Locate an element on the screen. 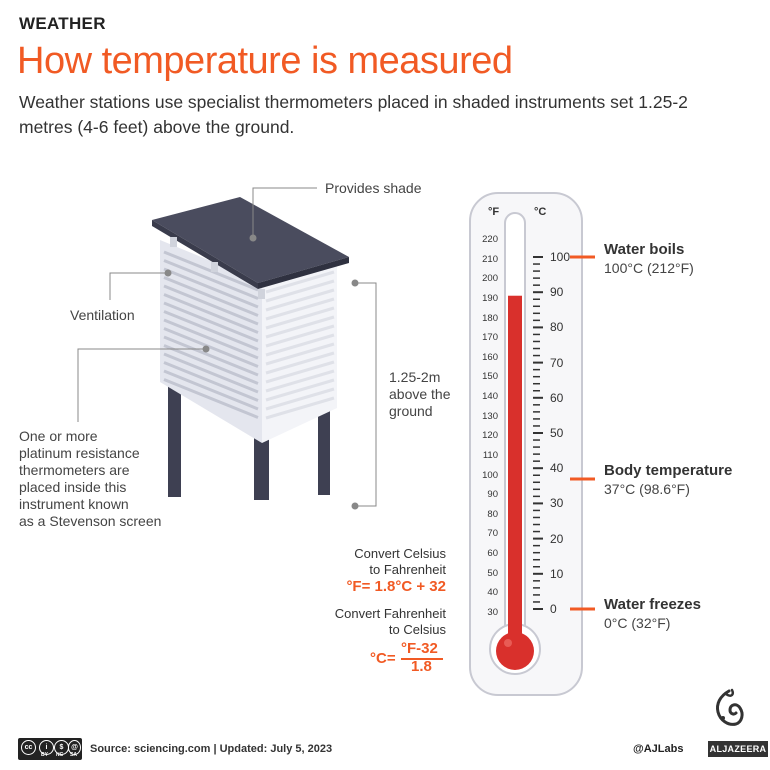  thermometer-bulb is located at coordinates (515, 651).